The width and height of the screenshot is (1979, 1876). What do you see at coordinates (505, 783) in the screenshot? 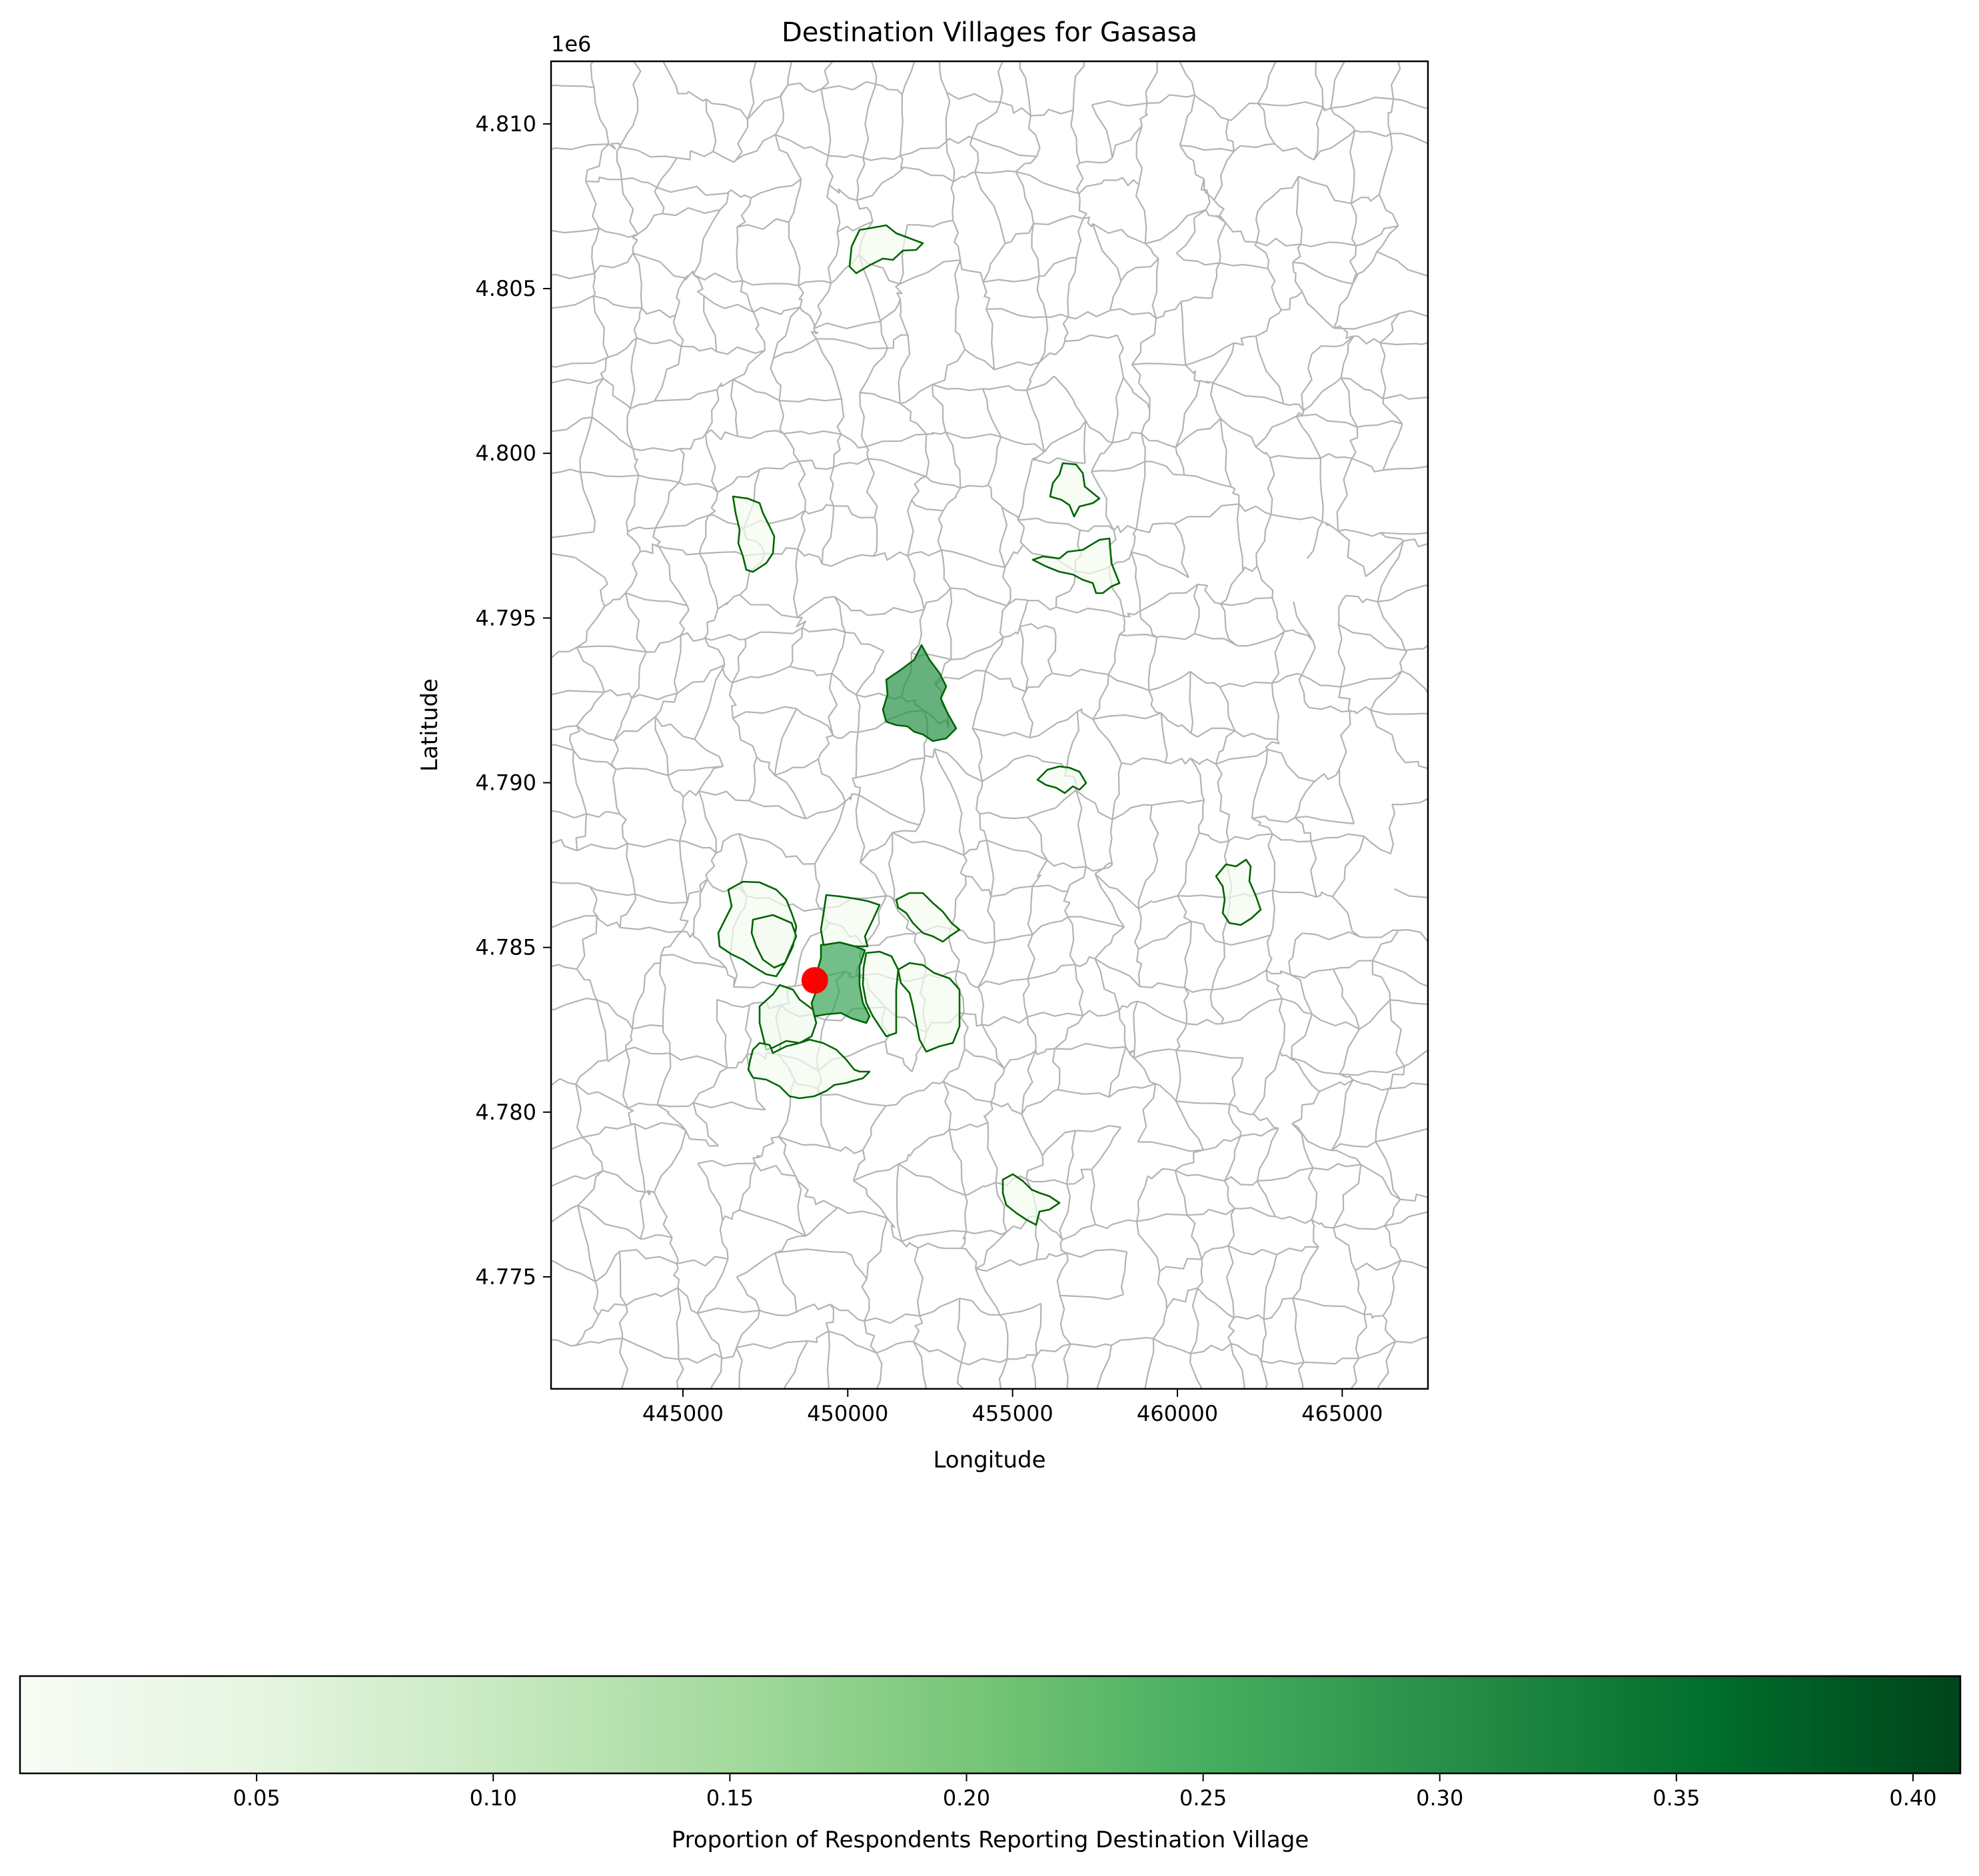
I see `y-tick-label: 4.790` at bounding box center [505, 783].